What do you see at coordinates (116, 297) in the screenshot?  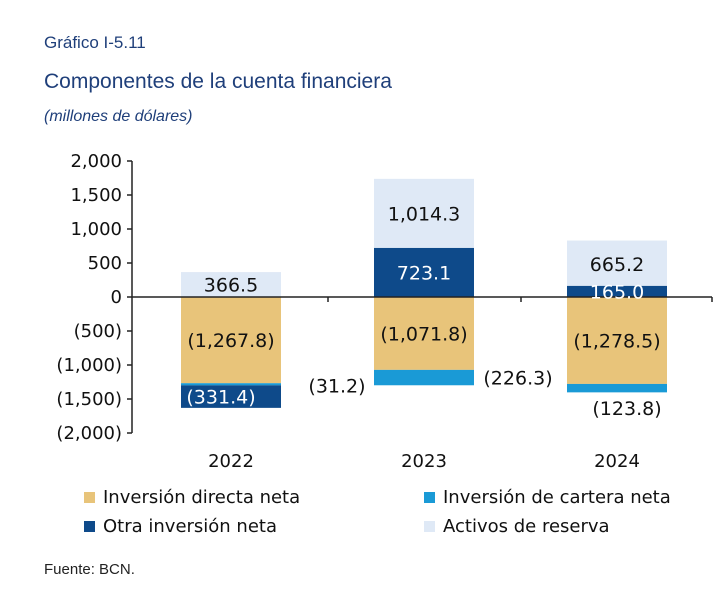 I see `y-tick-label: 0` at bounding box center [116, 297].